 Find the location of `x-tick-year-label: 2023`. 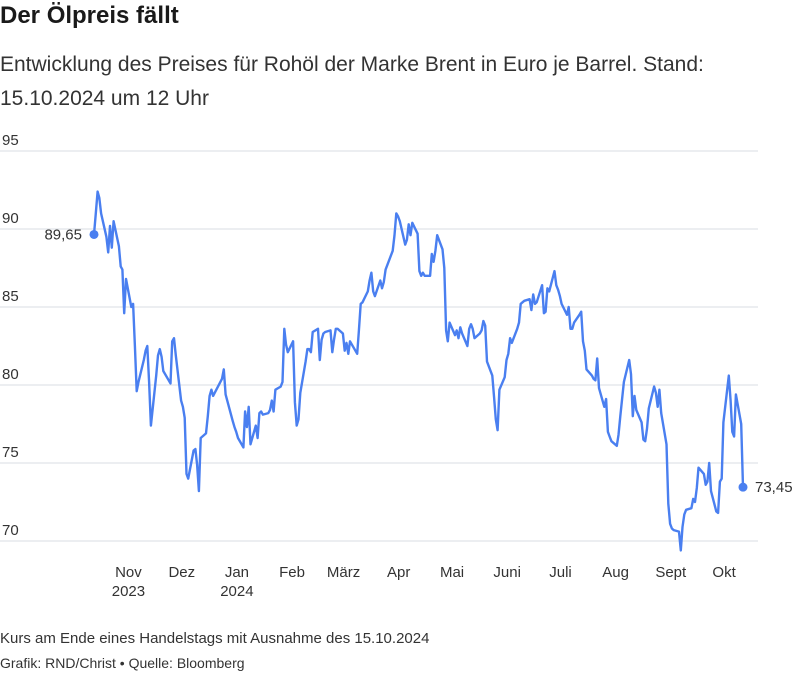

x-tick-year-label: 2023 is located at coordinates (128, 591).